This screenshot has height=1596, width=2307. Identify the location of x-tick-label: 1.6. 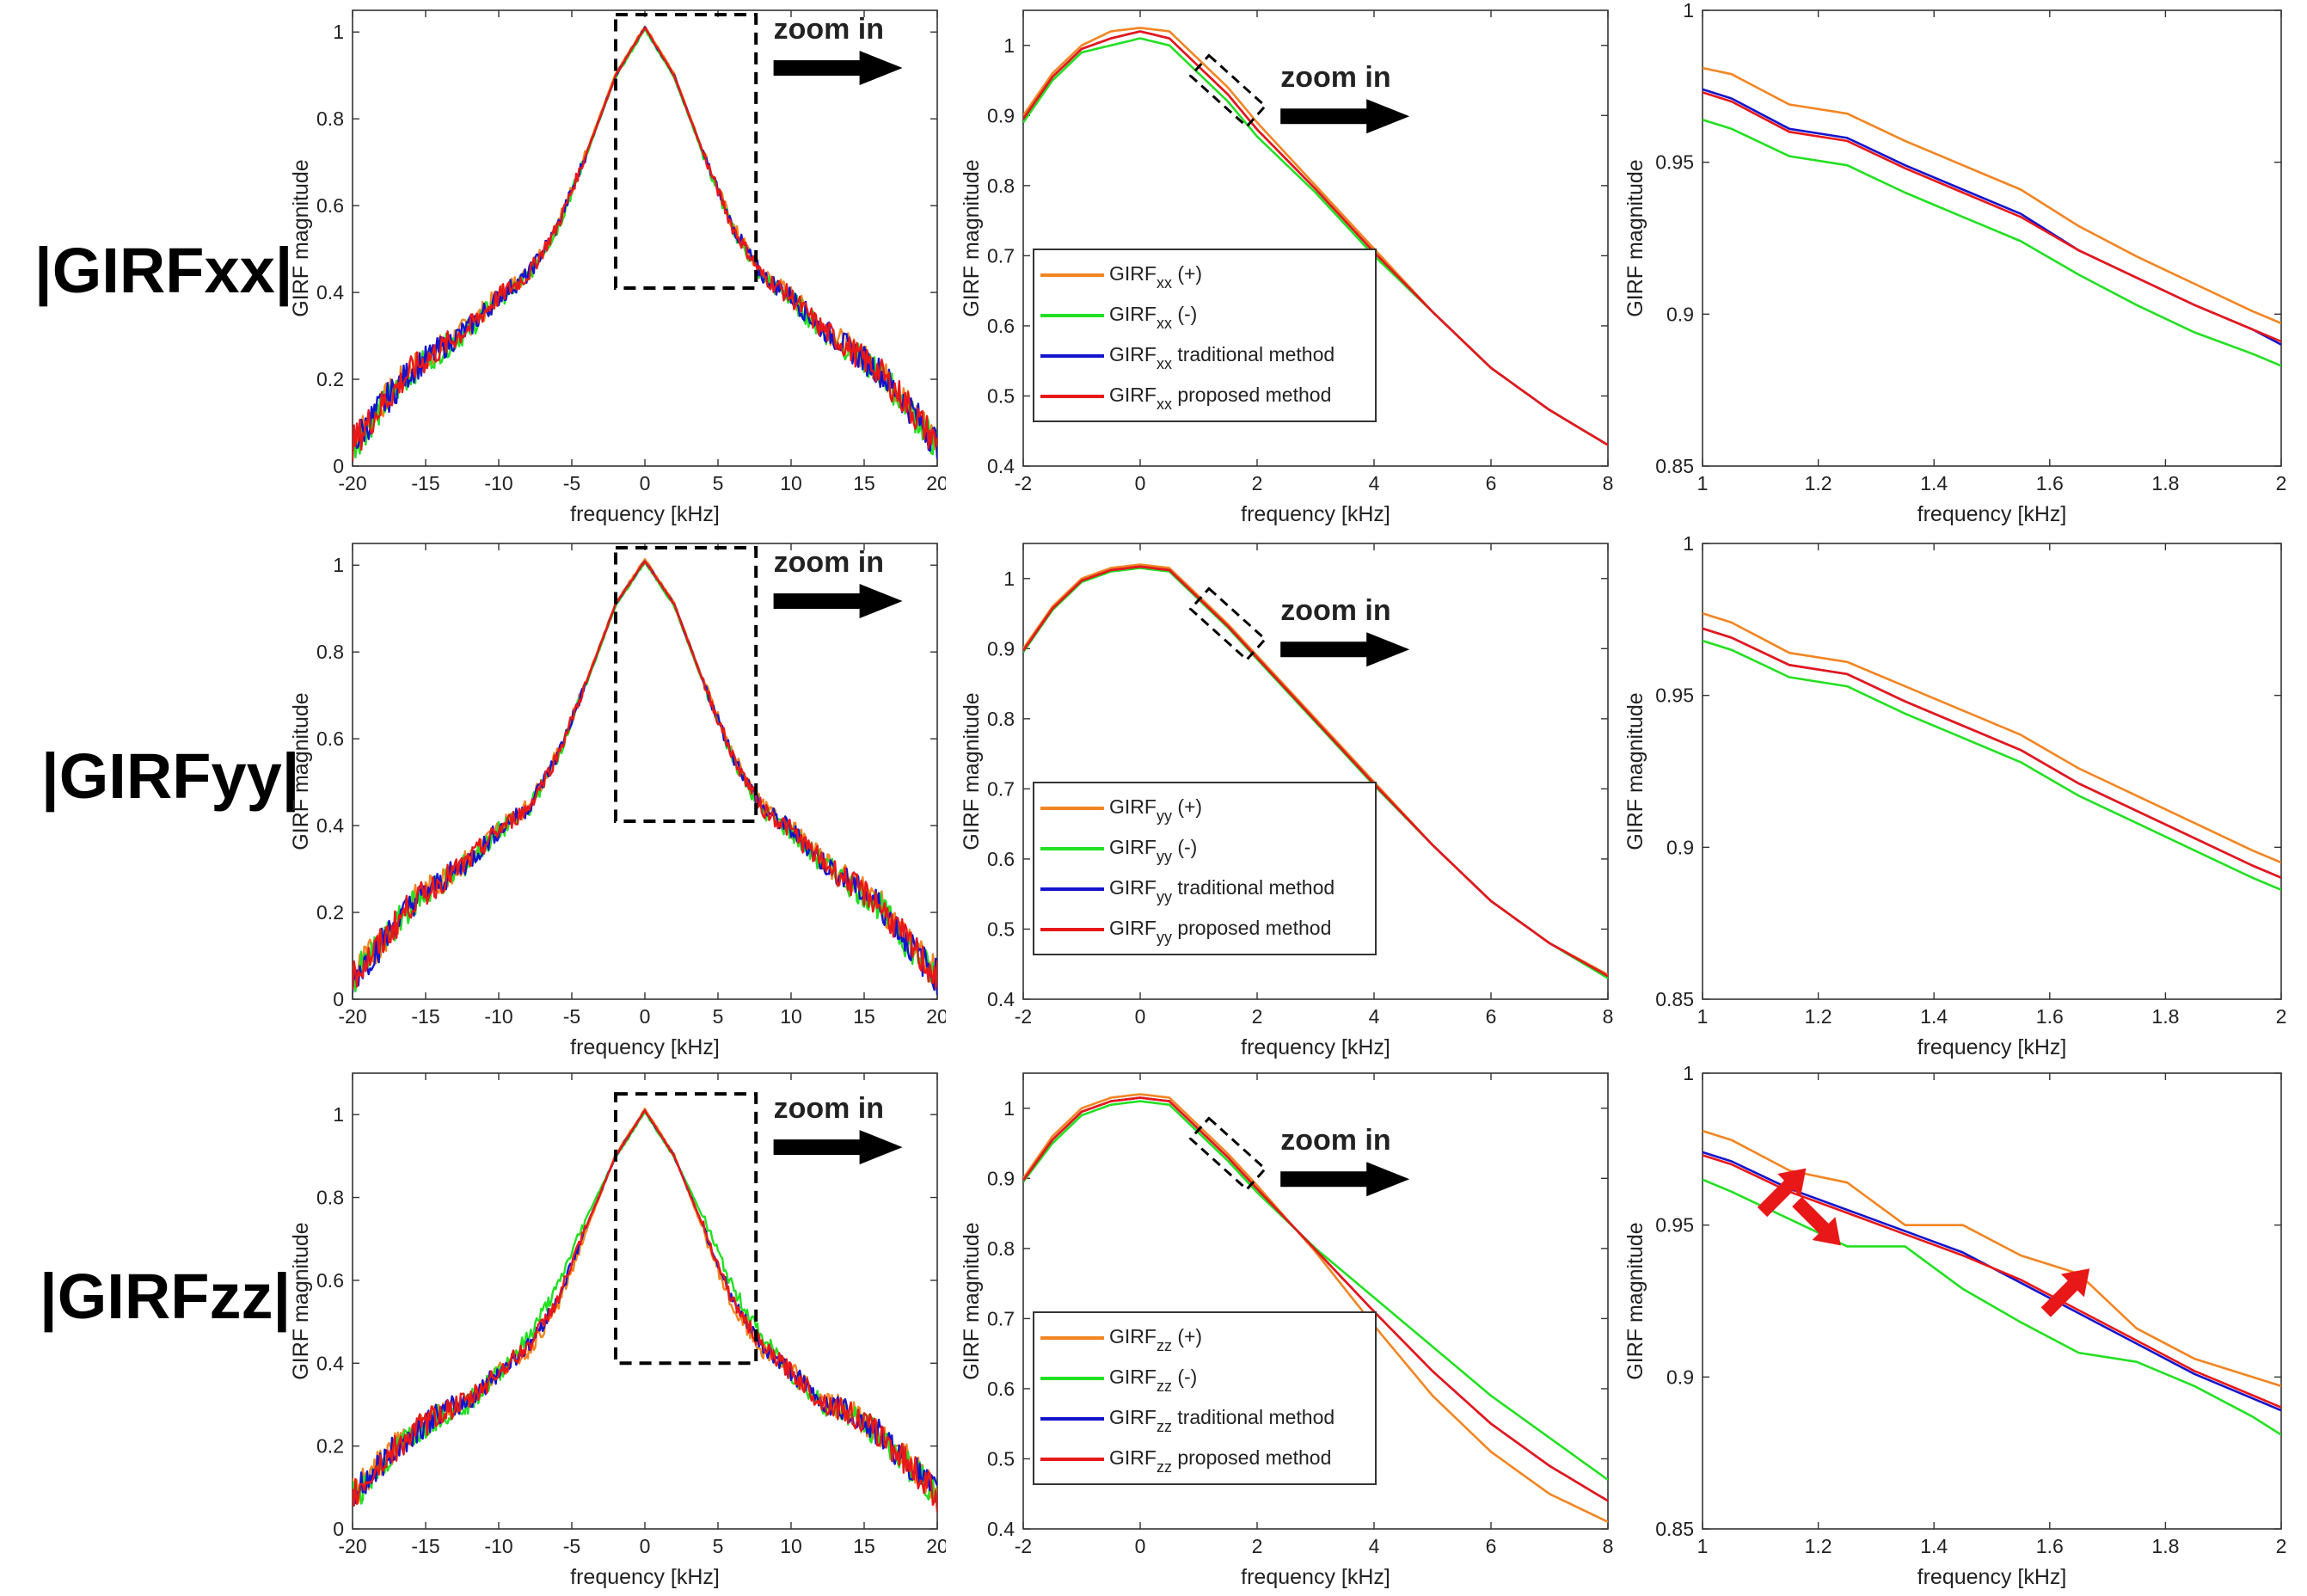
(2050, 1546).